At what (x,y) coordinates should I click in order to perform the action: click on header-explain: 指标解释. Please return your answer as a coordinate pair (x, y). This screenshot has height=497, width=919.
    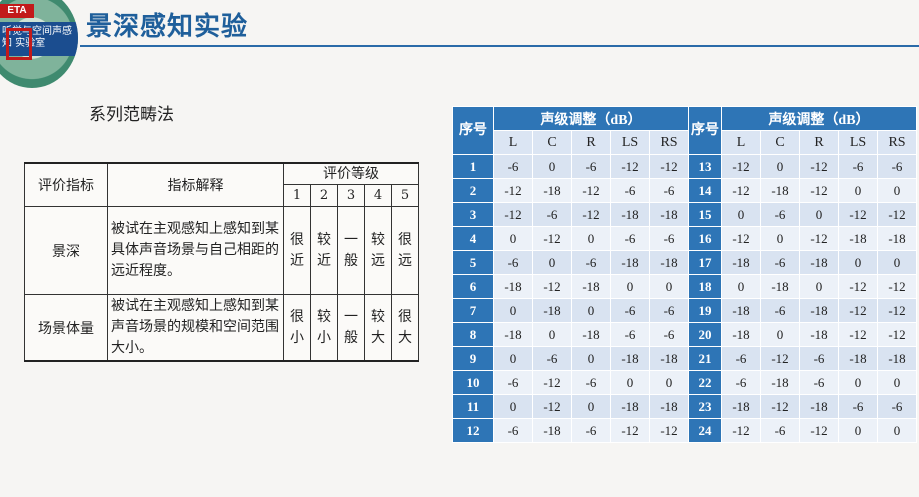
    Looking at the image, I should click on (195, 184).